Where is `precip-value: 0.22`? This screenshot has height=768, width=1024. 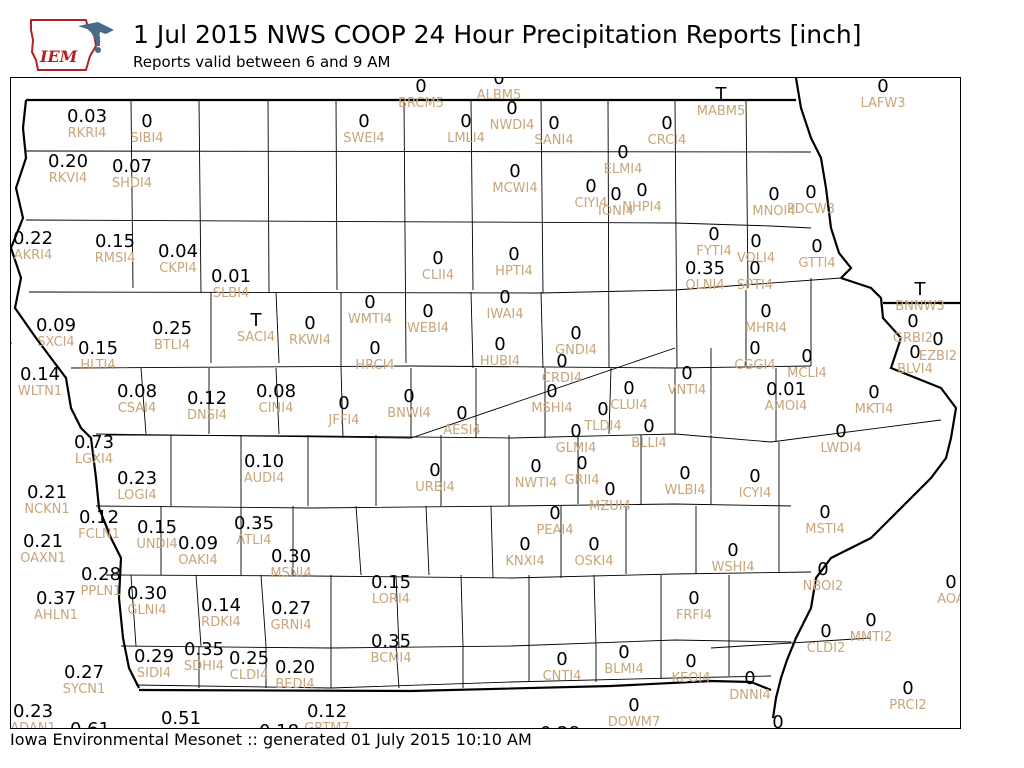
precip-value: 0.22 is located at coordinates (33, 238).